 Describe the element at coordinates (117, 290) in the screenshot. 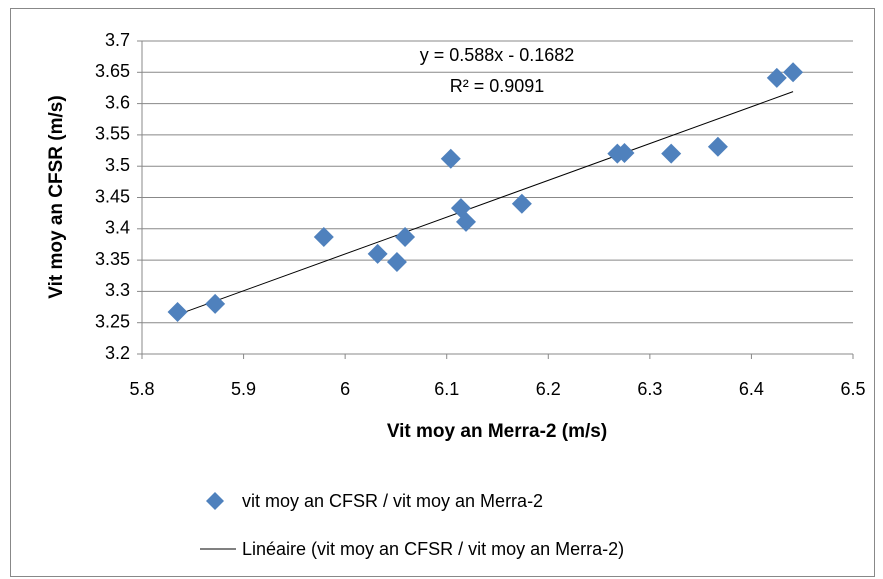

I see `y-tick-label: 3.3` at that location.